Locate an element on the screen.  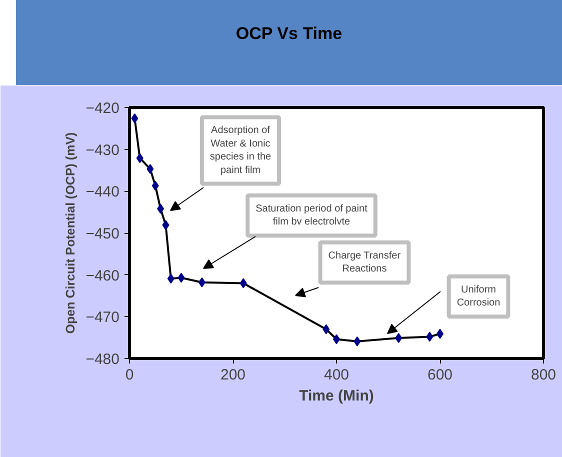
annotation: Saturation period of paint film bv electrolvte is located at coordinates (312, 215).